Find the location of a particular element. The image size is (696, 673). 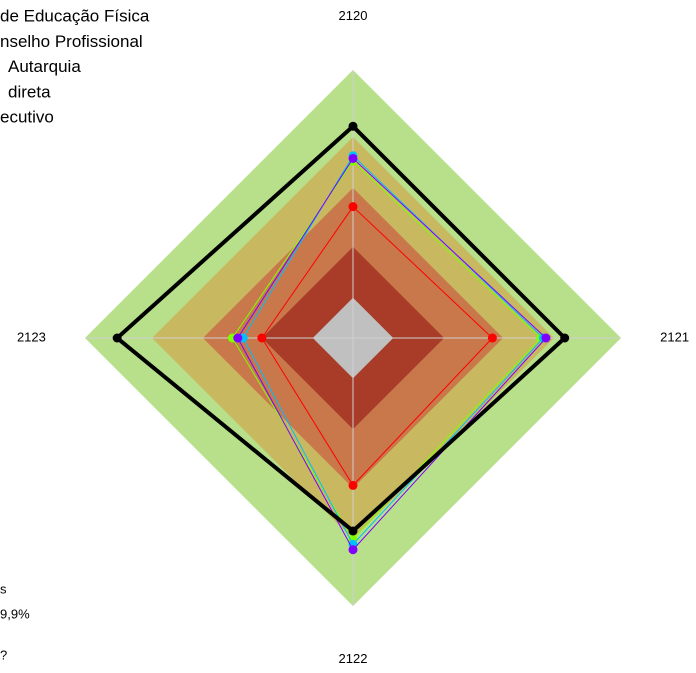

legend-text: Autarquia is located at coordinates (44, 66).